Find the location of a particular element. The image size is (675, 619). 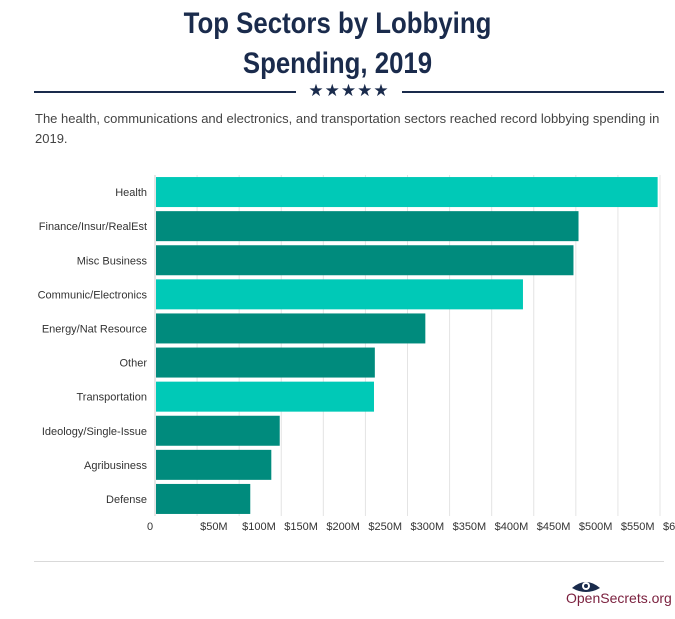

category-label: Finance/Insur/RealEst is located at coordinates (93, 227).